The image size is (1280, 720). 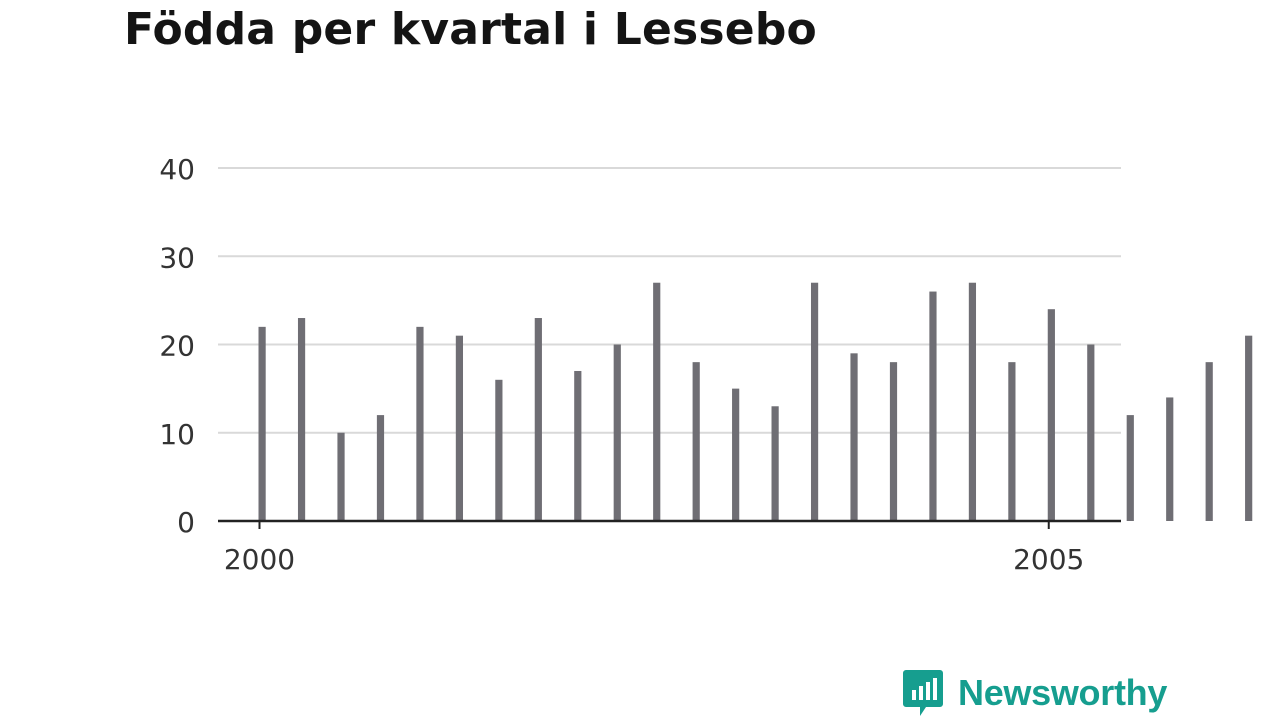 What do you see at coordinates (177, 257) in the screenshot?
I see `y-tick-label: 30` at bounding box center [177, 257].